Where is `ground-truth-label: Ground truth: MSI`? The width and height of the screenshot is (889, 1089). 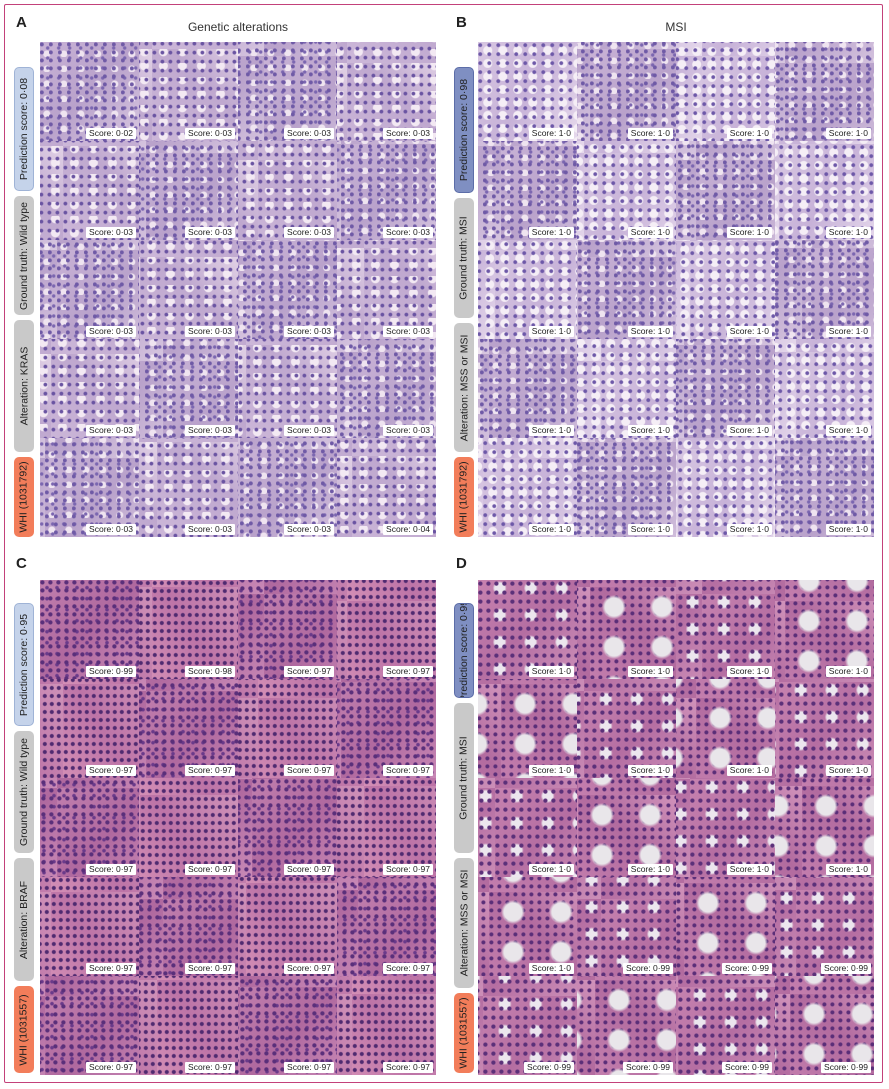
ground-truth-label: Ground truth: MSI is located at coordinates (464, 258).